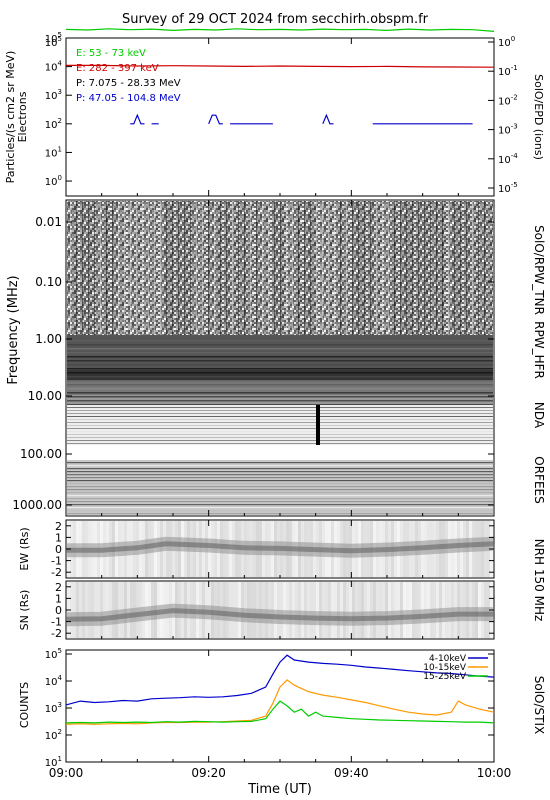 This screenshot has height=800, width=550. I want to click on radio-right-label: RPW_HFR, so click(539, 350).